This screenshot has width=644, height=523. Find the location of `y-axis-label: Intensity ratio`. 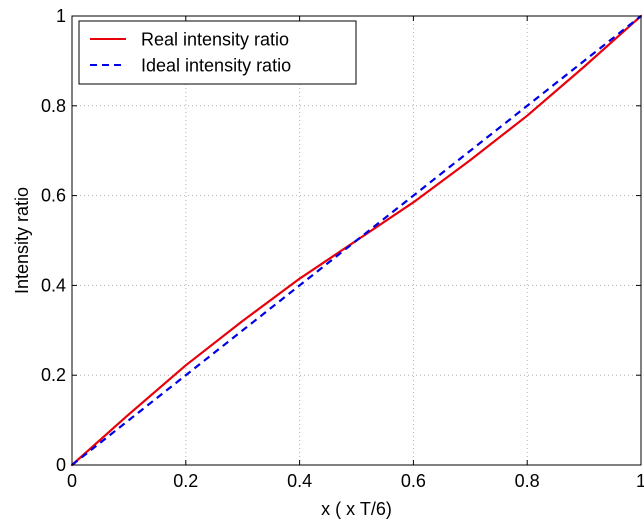

y-axis-label: Intensity ratio is located at coordinates (22, 240).